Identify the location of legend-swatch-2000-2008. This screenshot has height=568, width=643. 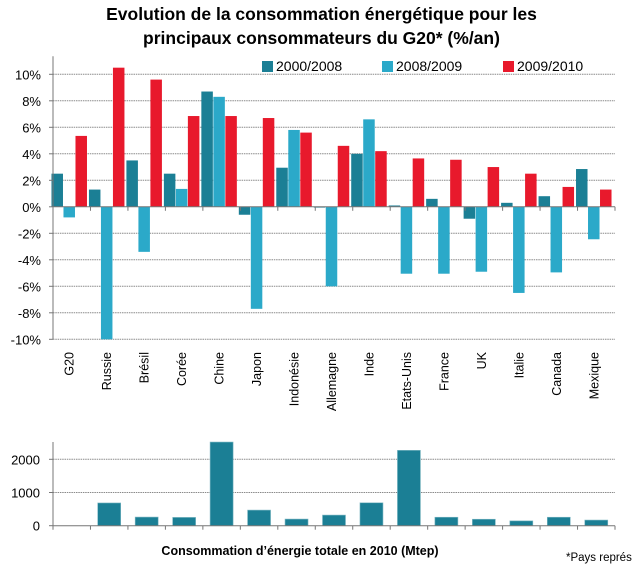
(267, 66).